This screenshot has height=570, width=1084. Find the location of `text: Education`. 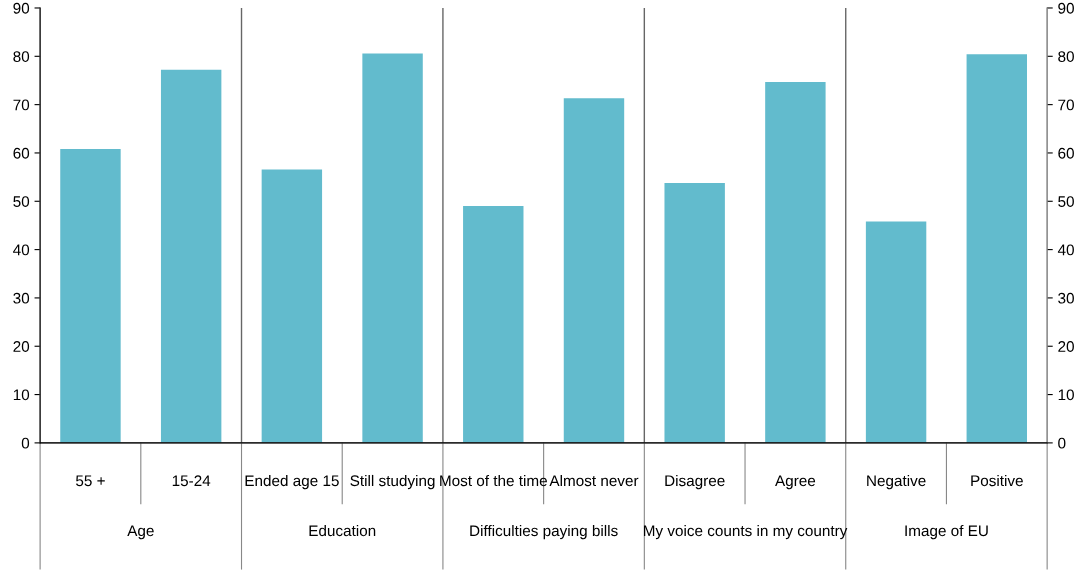

text: Education is located at coordinates (342, 530).